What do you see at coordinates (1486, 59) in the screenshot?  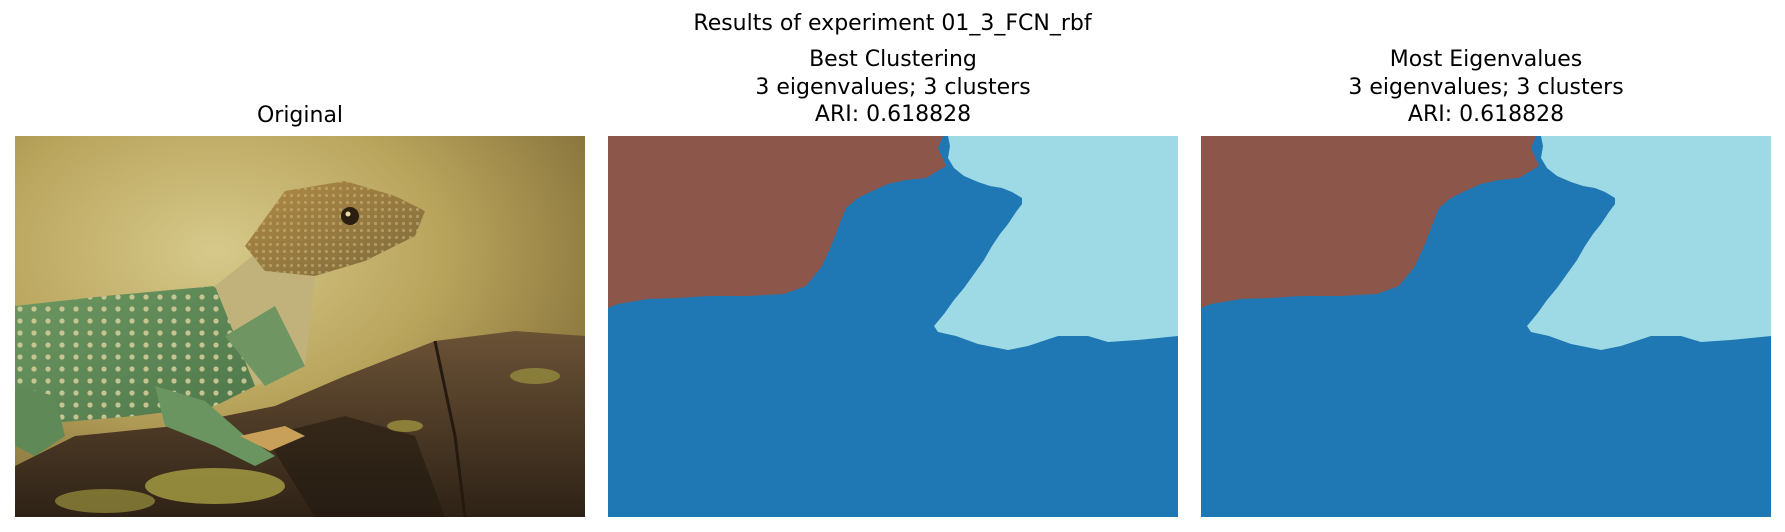 I see `panel-title-line: Most Eigenvalues` at bounding box center [1486, 59].